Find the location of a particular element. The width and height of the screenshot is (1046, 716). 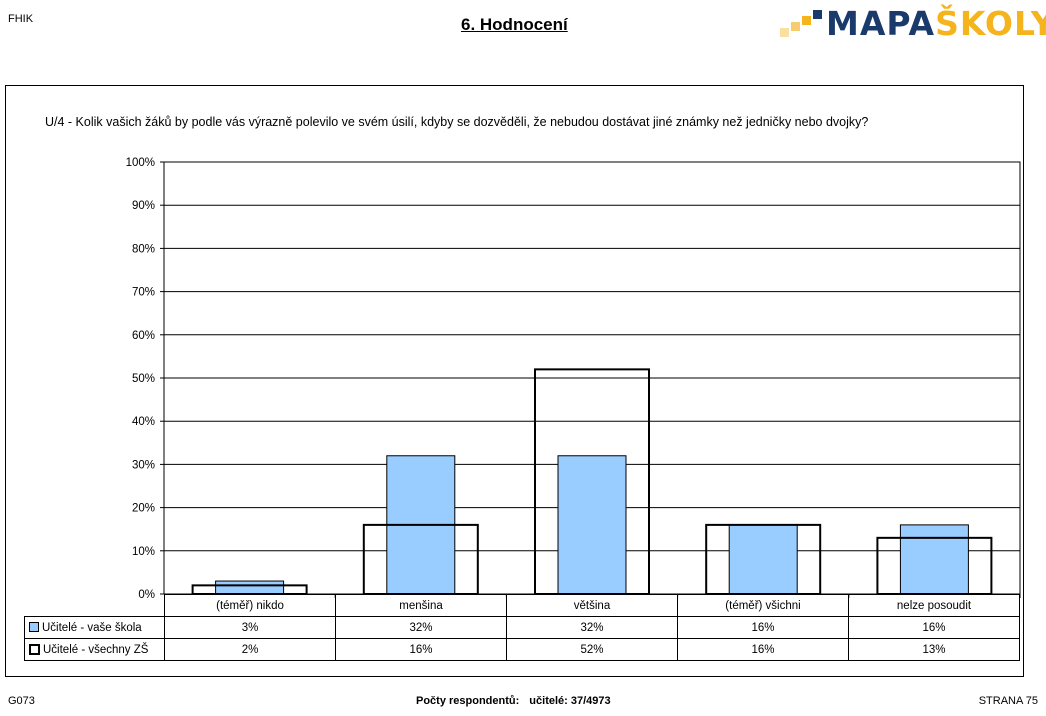

logo: MAPAŠKOLY is located at coordinates (911, 24).